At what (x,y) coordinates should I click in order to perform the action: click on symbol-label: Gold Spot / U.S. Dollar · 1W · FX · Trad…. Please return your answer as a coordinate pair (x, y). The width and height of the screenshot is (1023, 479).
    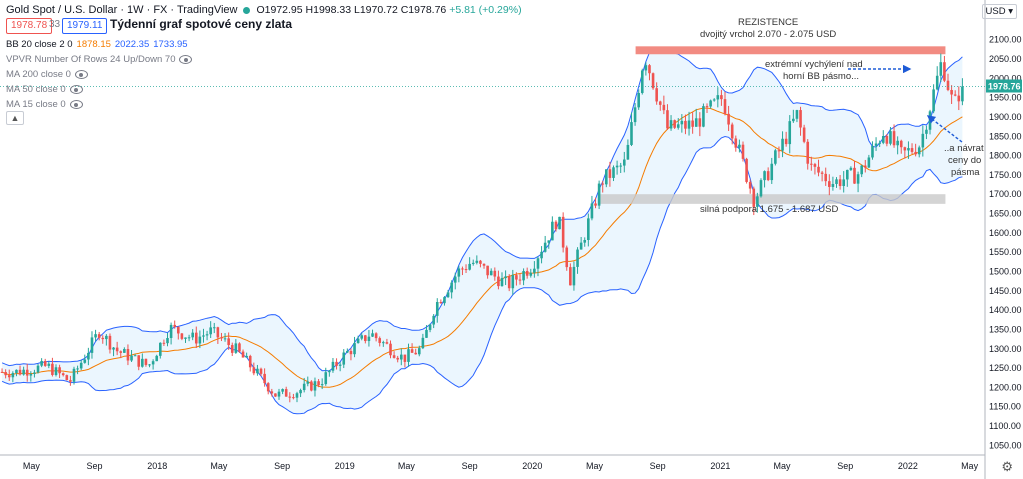
    Looking at the image, I should click on (122, 10).